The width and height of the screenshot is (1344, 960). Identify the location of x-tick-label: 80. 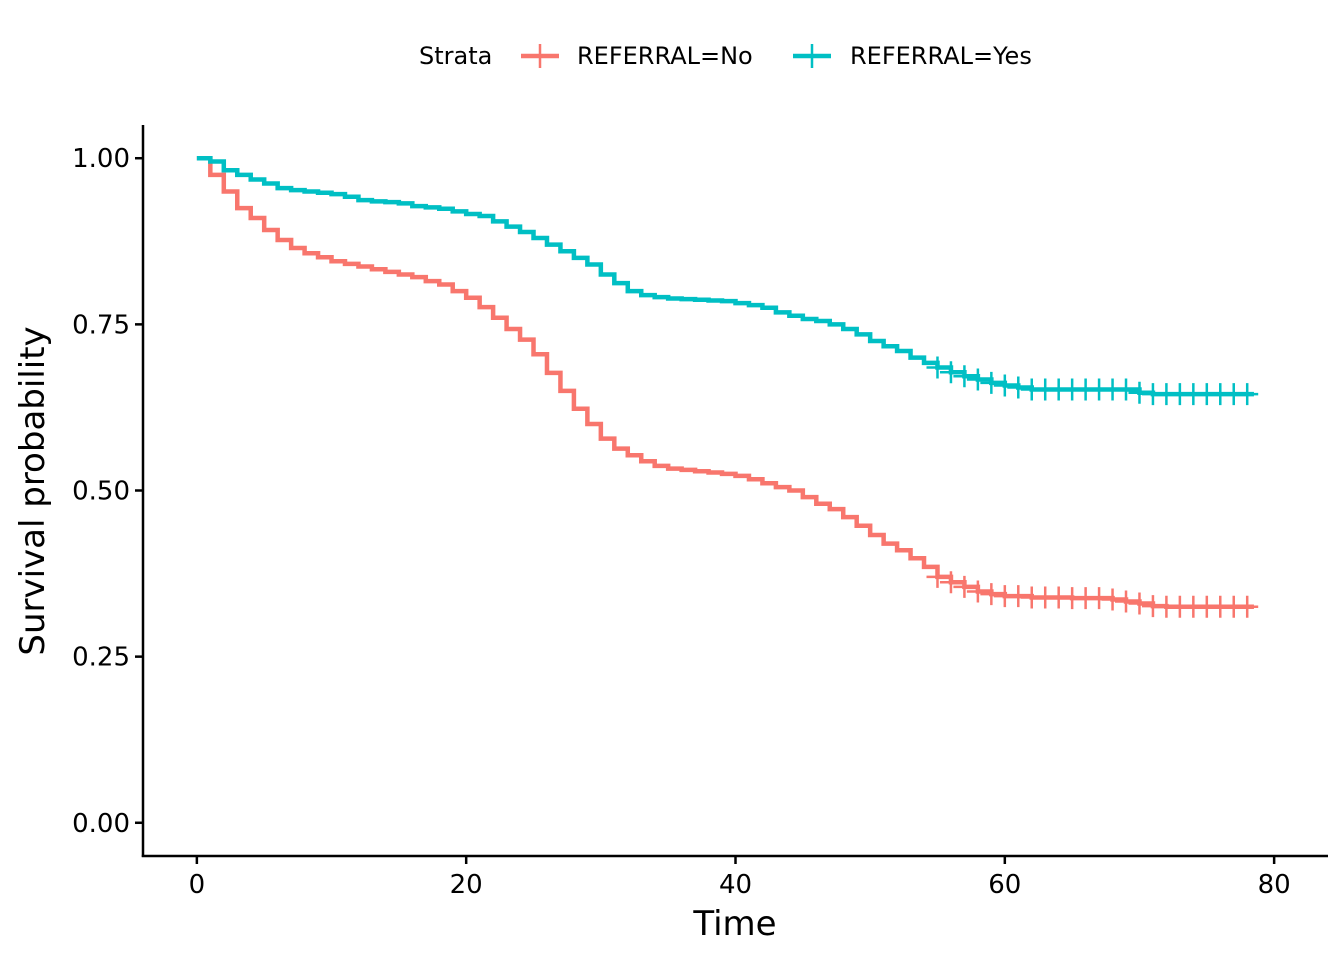
(1274, 885).